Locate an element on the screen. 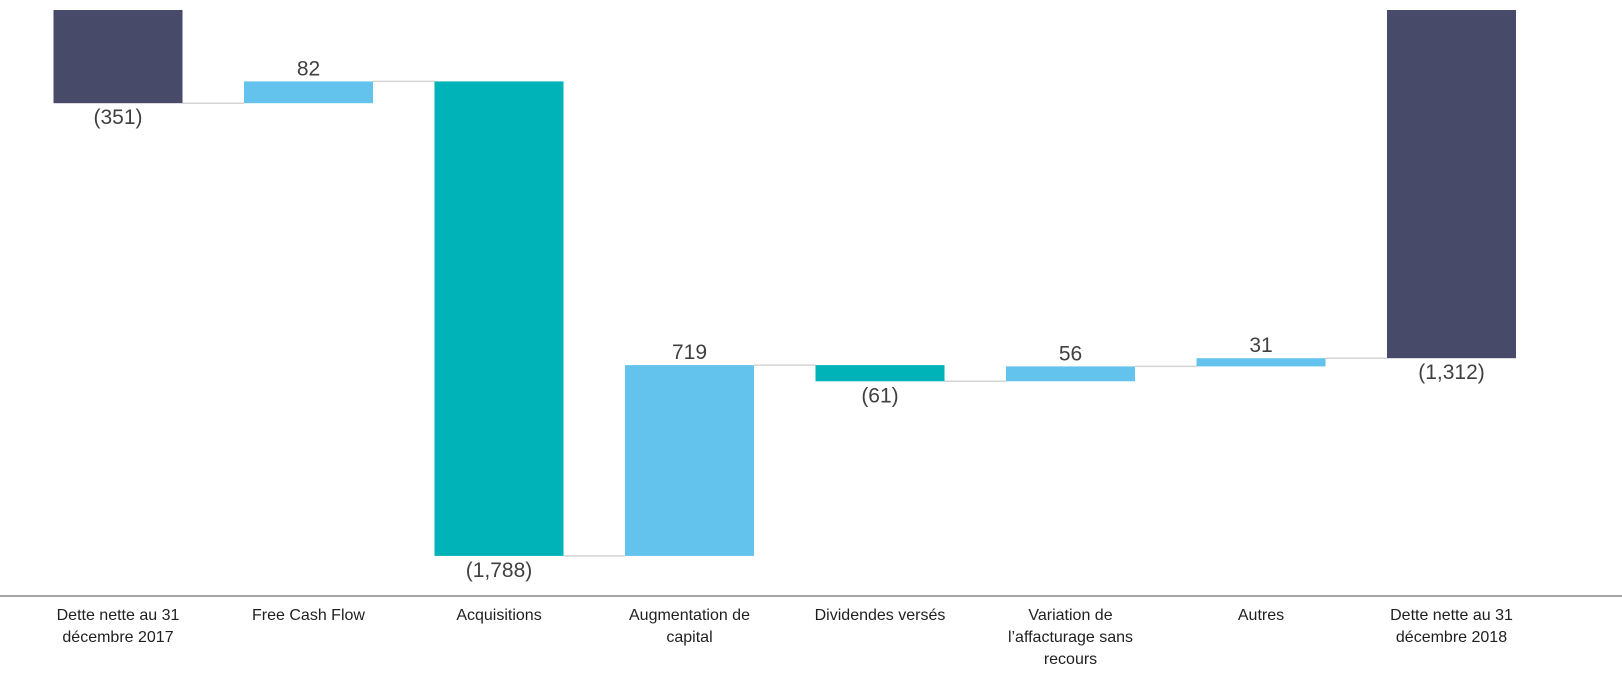 This screenshot has height=691, width=1622. category-label-4: Augmentation de capital is located at coordinates (689, 626).